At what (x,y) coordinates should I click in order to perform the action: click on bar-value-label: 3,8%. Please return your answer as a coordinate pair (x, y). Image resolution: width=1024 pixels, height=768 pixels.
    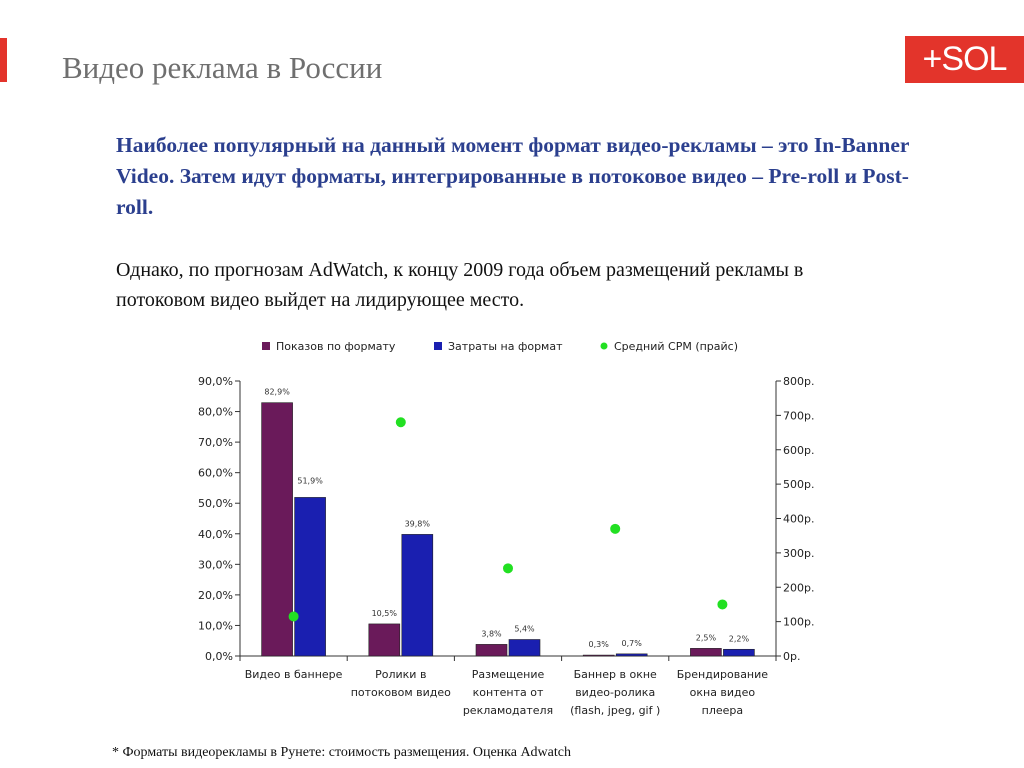
    Looking at the image, I should click on (491, 633).